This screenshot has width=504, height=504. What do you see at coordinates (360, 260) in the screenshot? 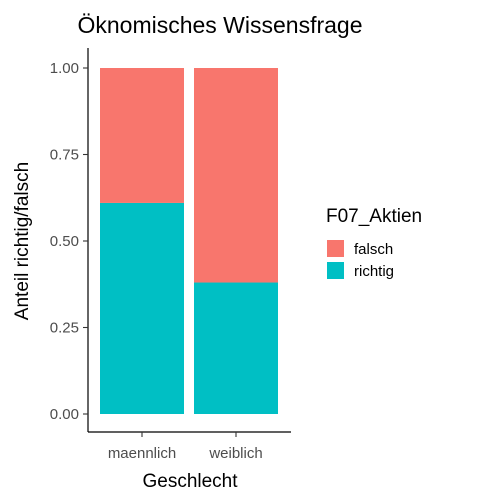
I see `legend-items: falsch richtig` at bounding box center [360, 260].